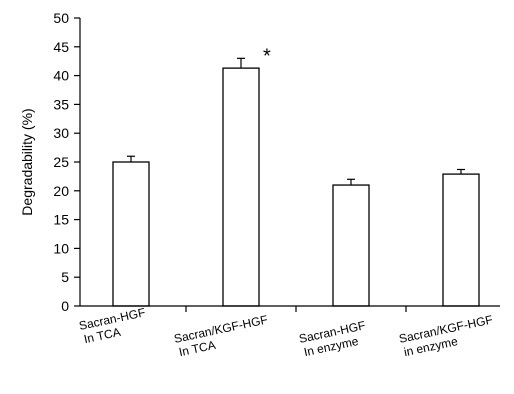  What do you see at coordinates (27, 161) in the screenshot?
I see `y-axis-label: Degradability (%)` at bounding box center [27, 161].